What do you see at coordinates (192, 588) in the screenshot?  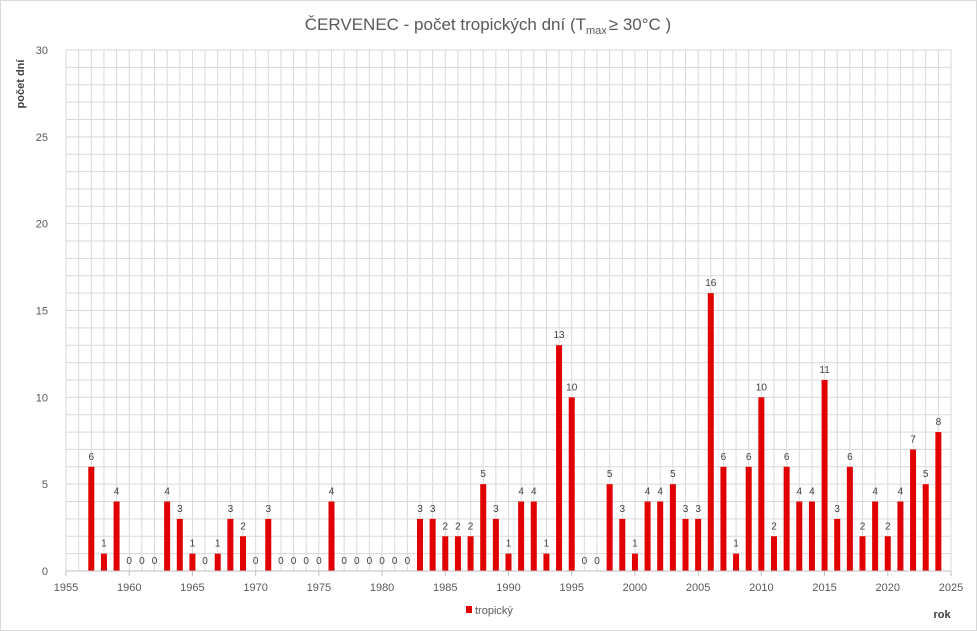 I see `x-tick-label: 1965` at bounding box center [192, 588].